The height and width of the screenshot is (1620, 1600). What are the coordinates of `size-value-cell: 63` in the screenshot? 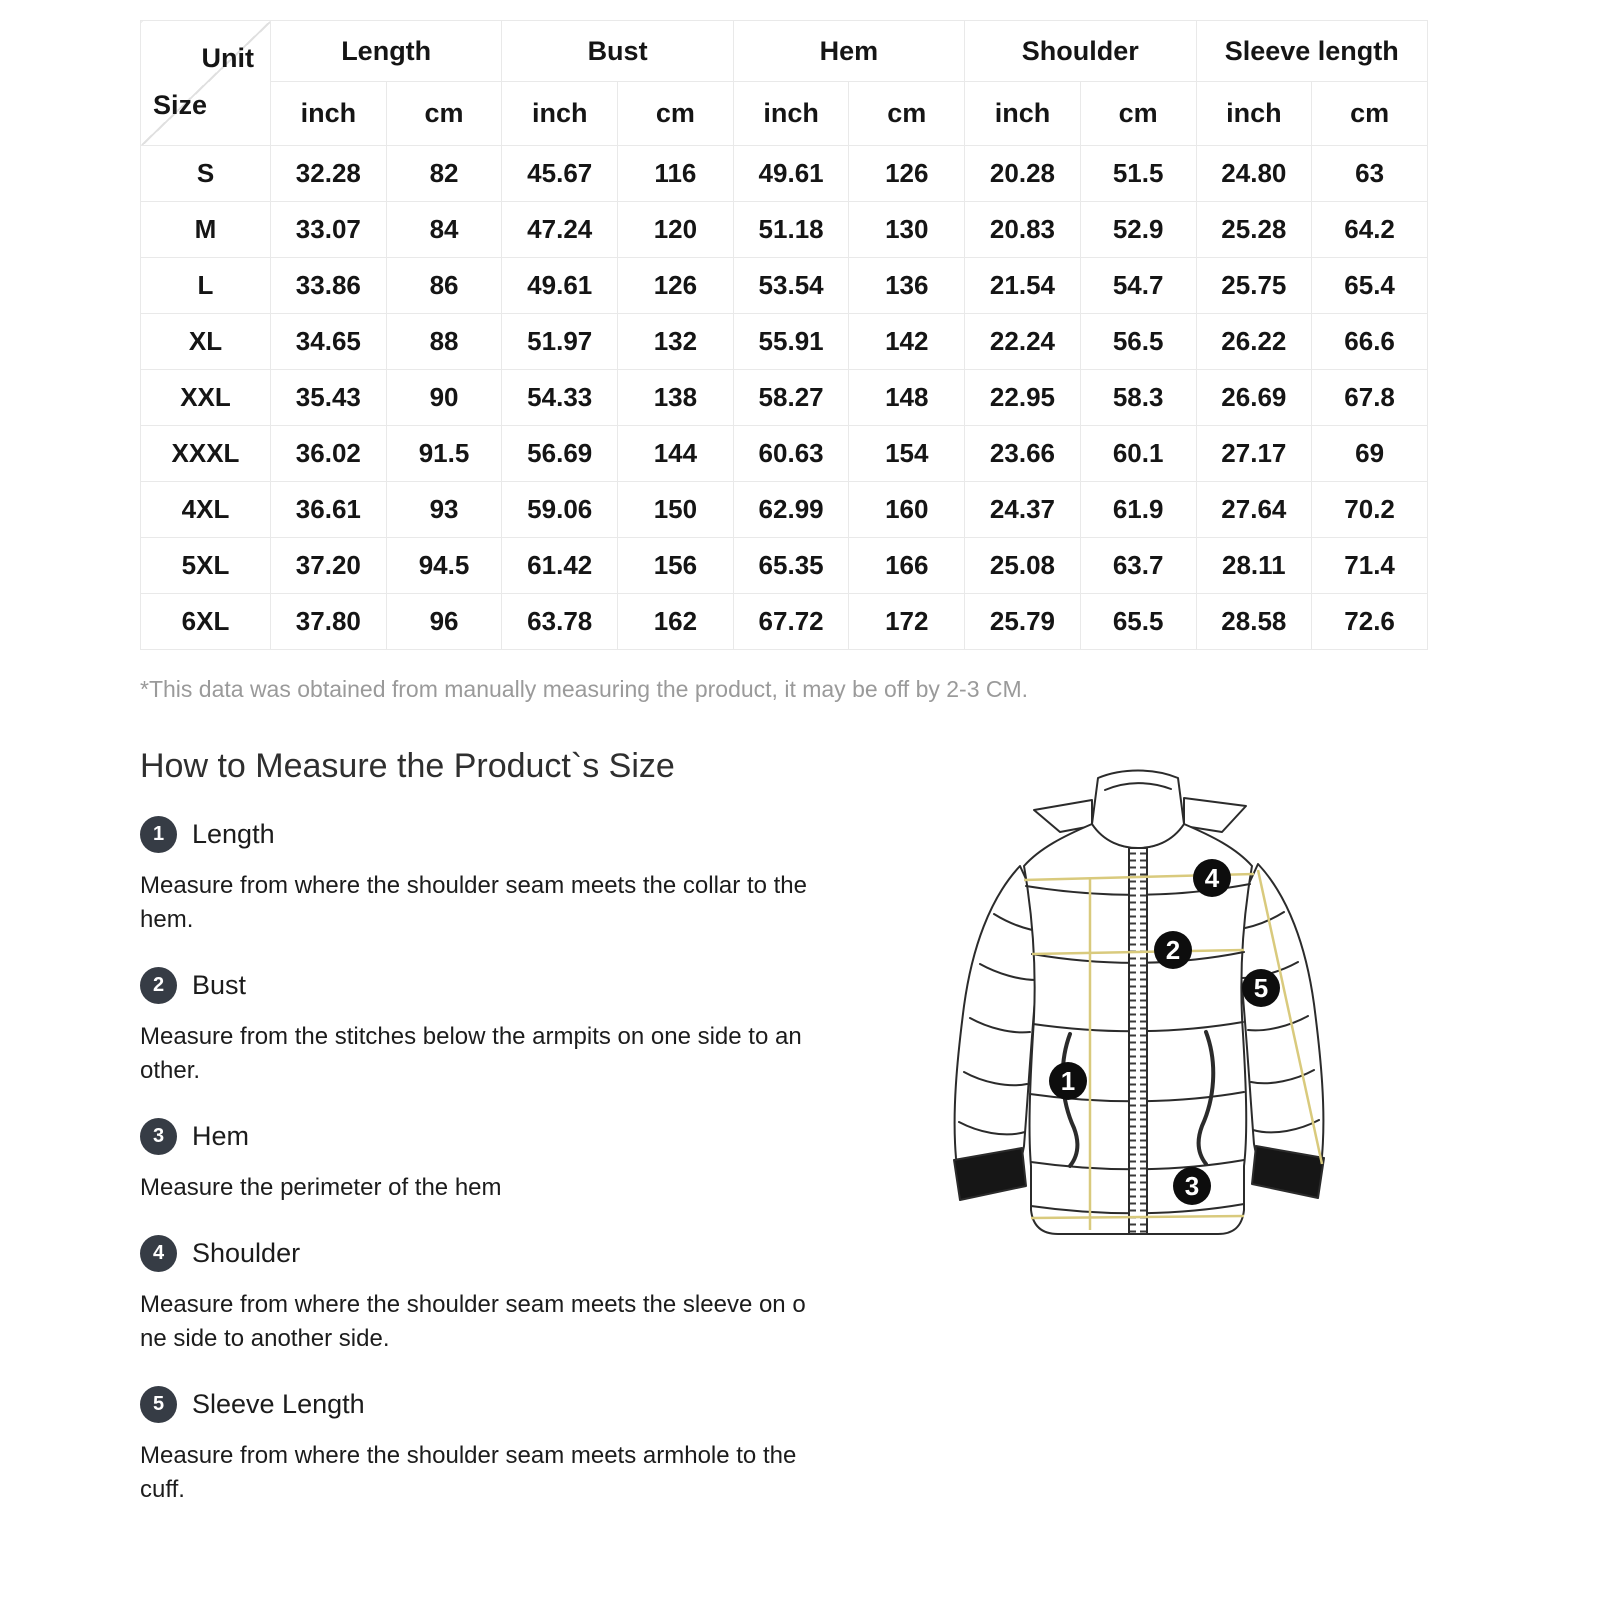 It's located at (1369, 173).